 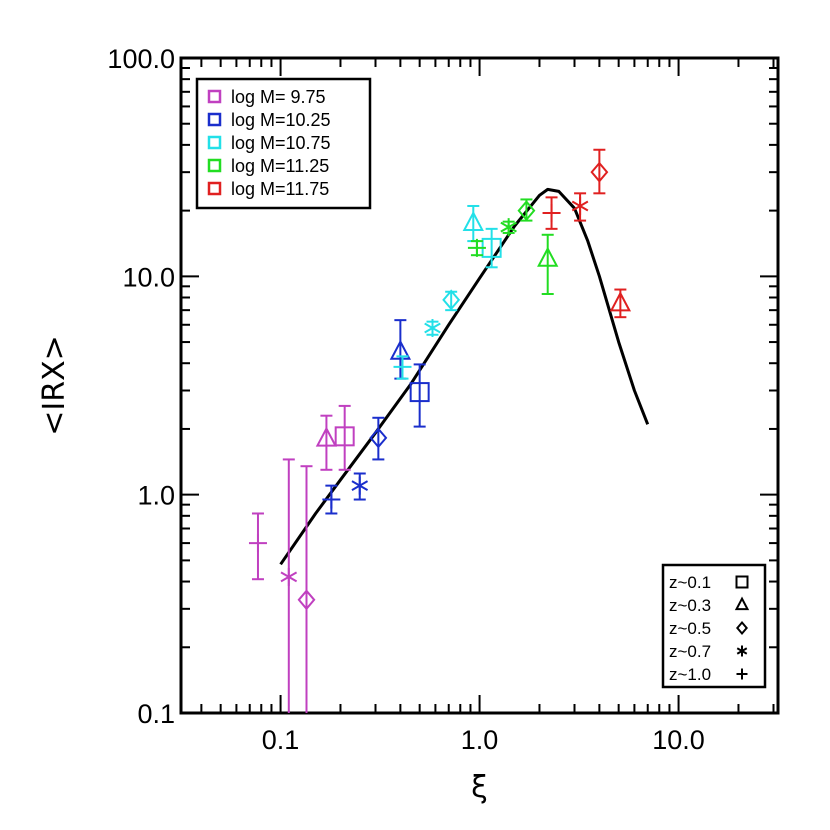 What do you see at coordinates (690, 651) in the screenshot?
I see `legend-label: z~0.7` at bounding box center [690, 651].